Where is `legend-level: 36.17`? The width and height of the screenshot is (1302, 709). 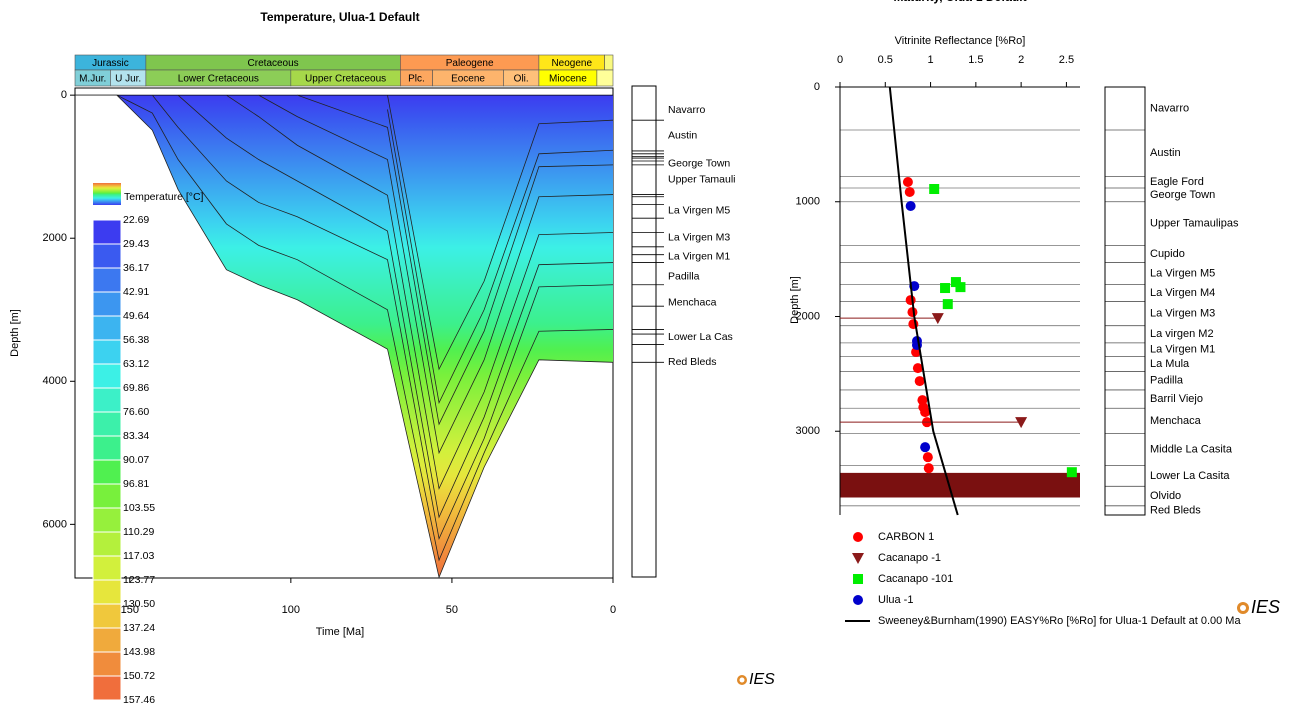 legend-level: 36.17 is located at coordinates (136, 268).